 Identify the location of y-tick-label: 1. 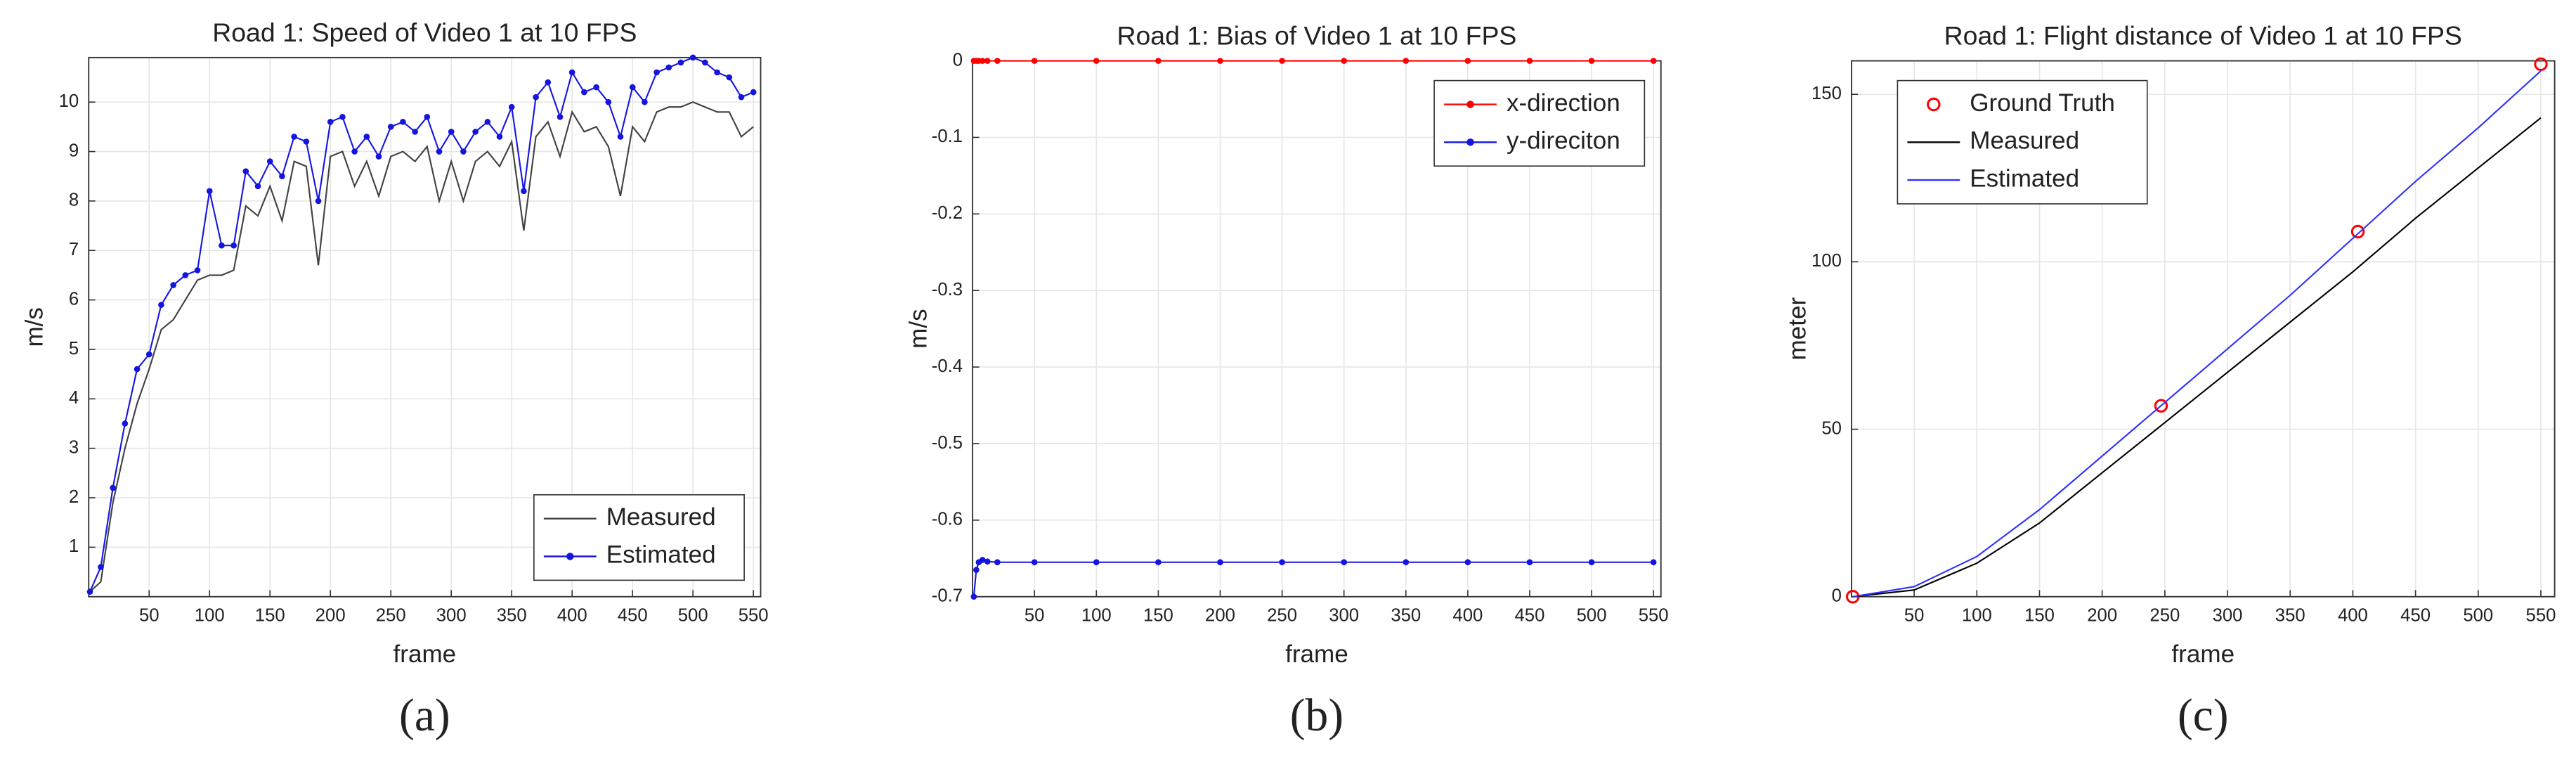
(74, 546).